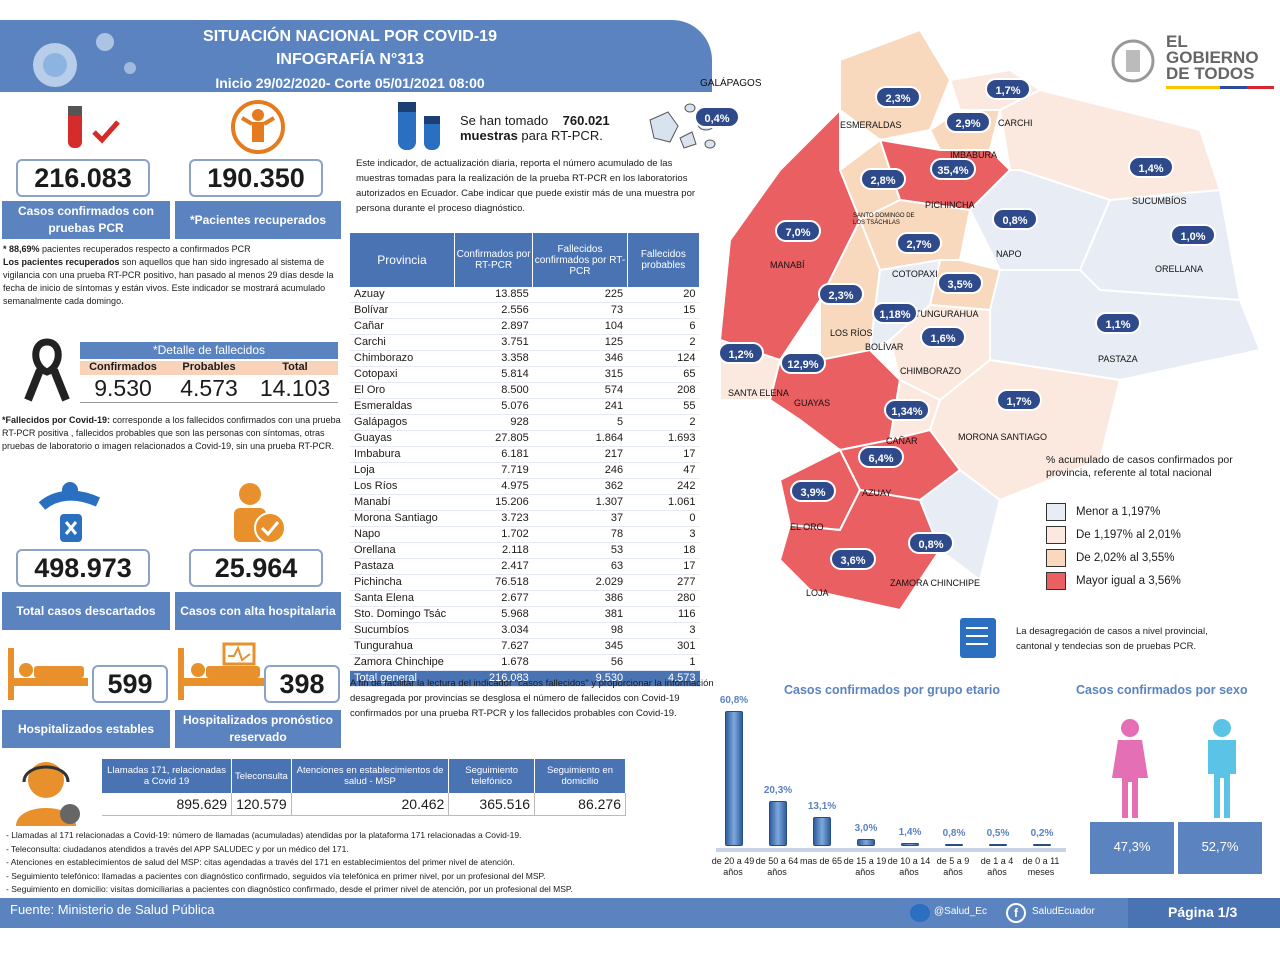 The image size is (1280, 960). I want to click on table-cell-value: 98, so click(580, 630).